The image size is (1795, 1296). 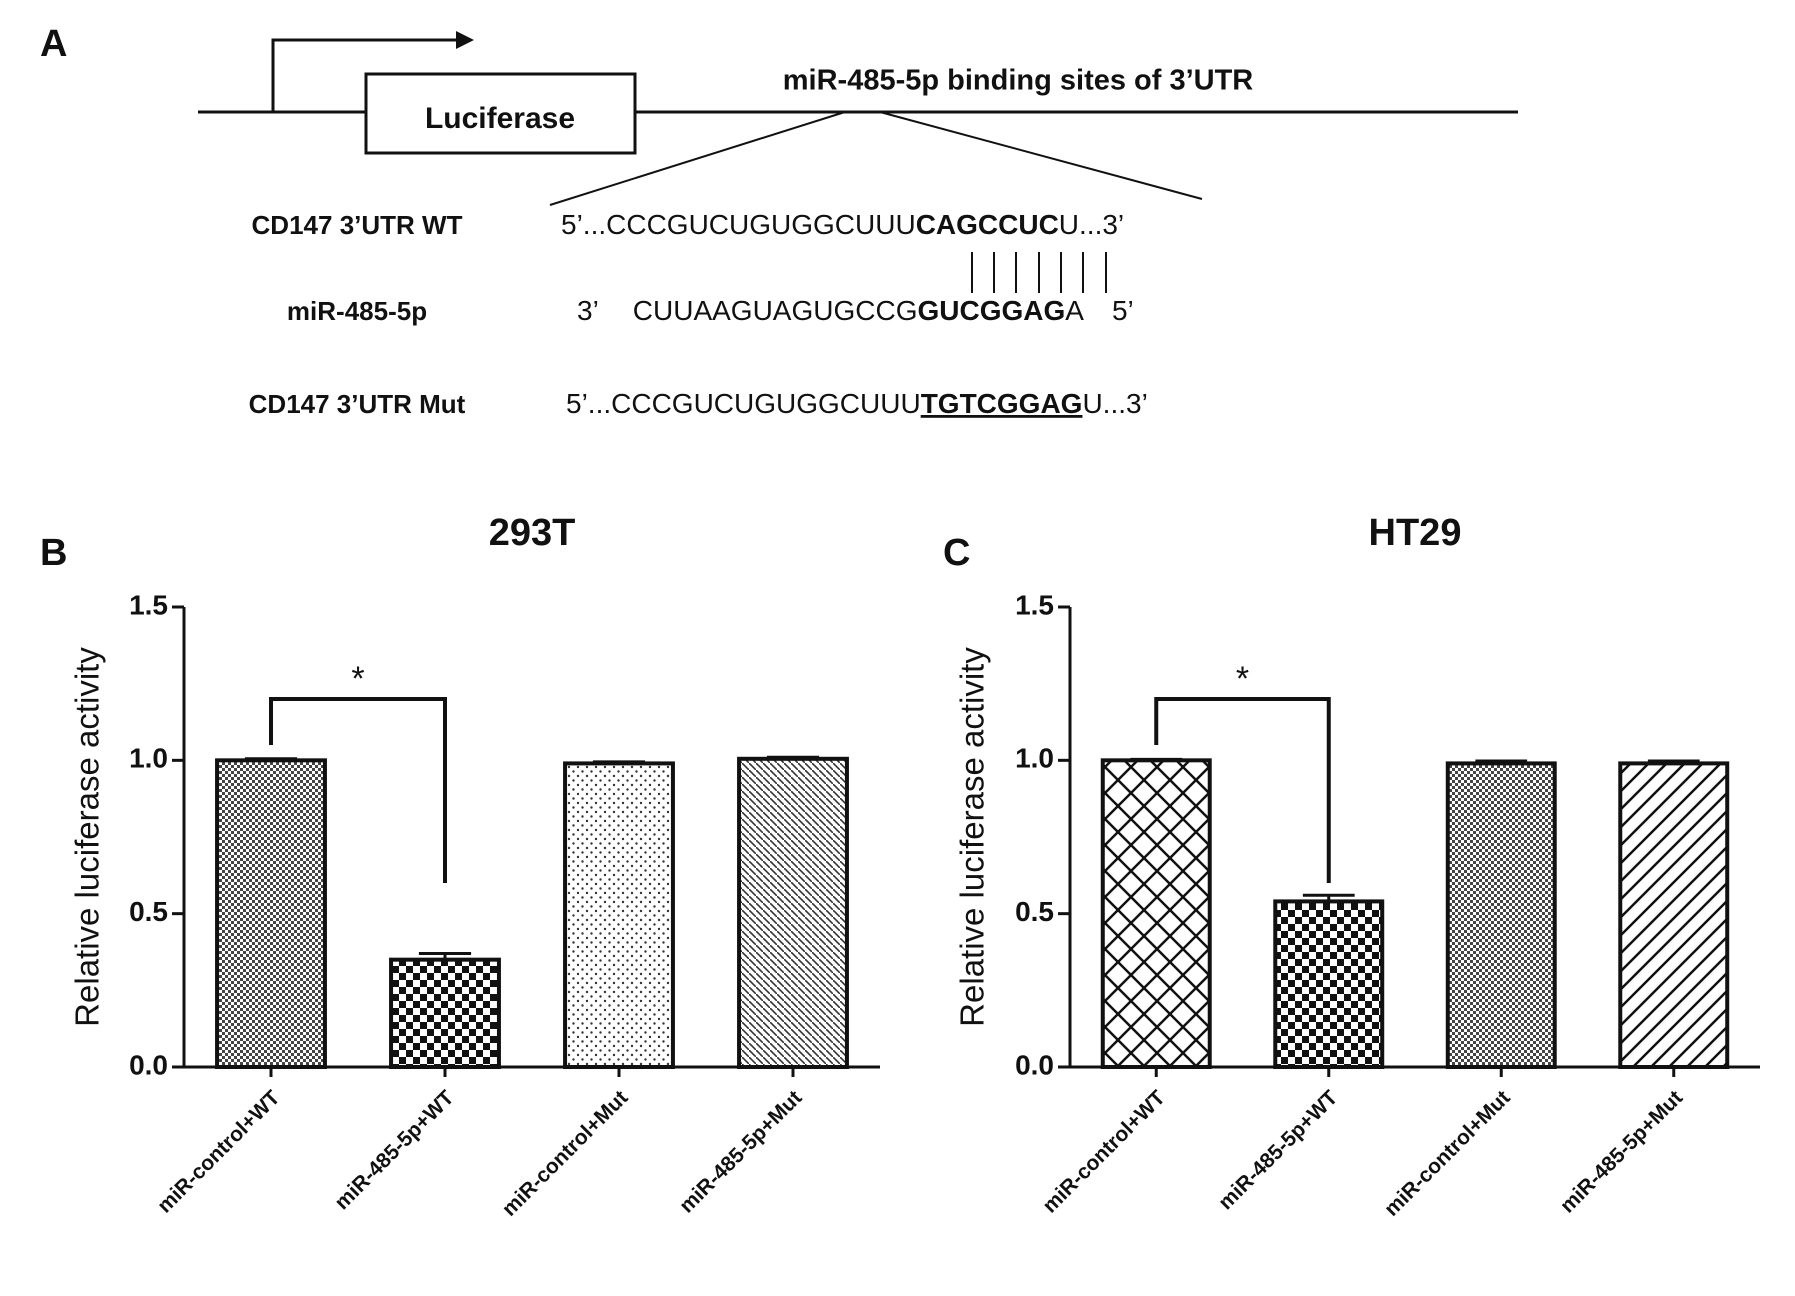 I want to click on seq-seed: CAGCCUC, so click(x=987, y=224).